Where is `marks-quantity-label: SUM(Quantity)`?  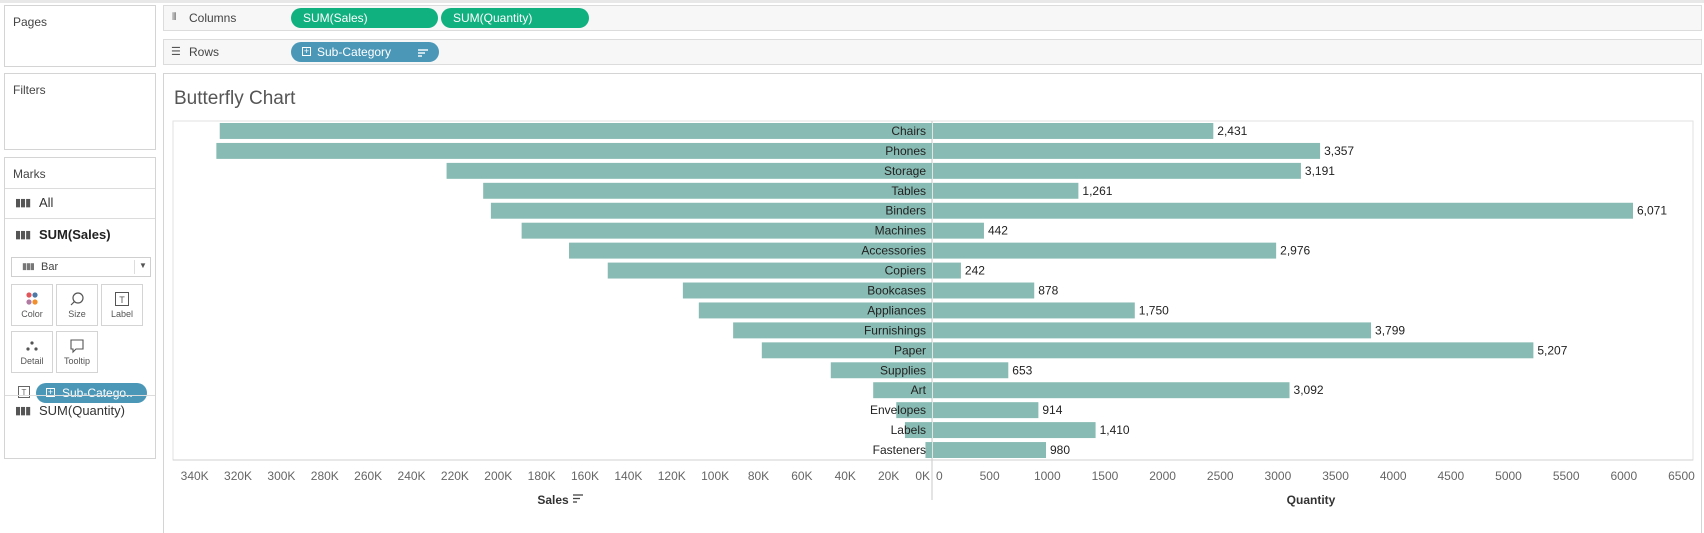 marks-quantity-label: SUM(Quantity) is located at coordinates (82, 410).